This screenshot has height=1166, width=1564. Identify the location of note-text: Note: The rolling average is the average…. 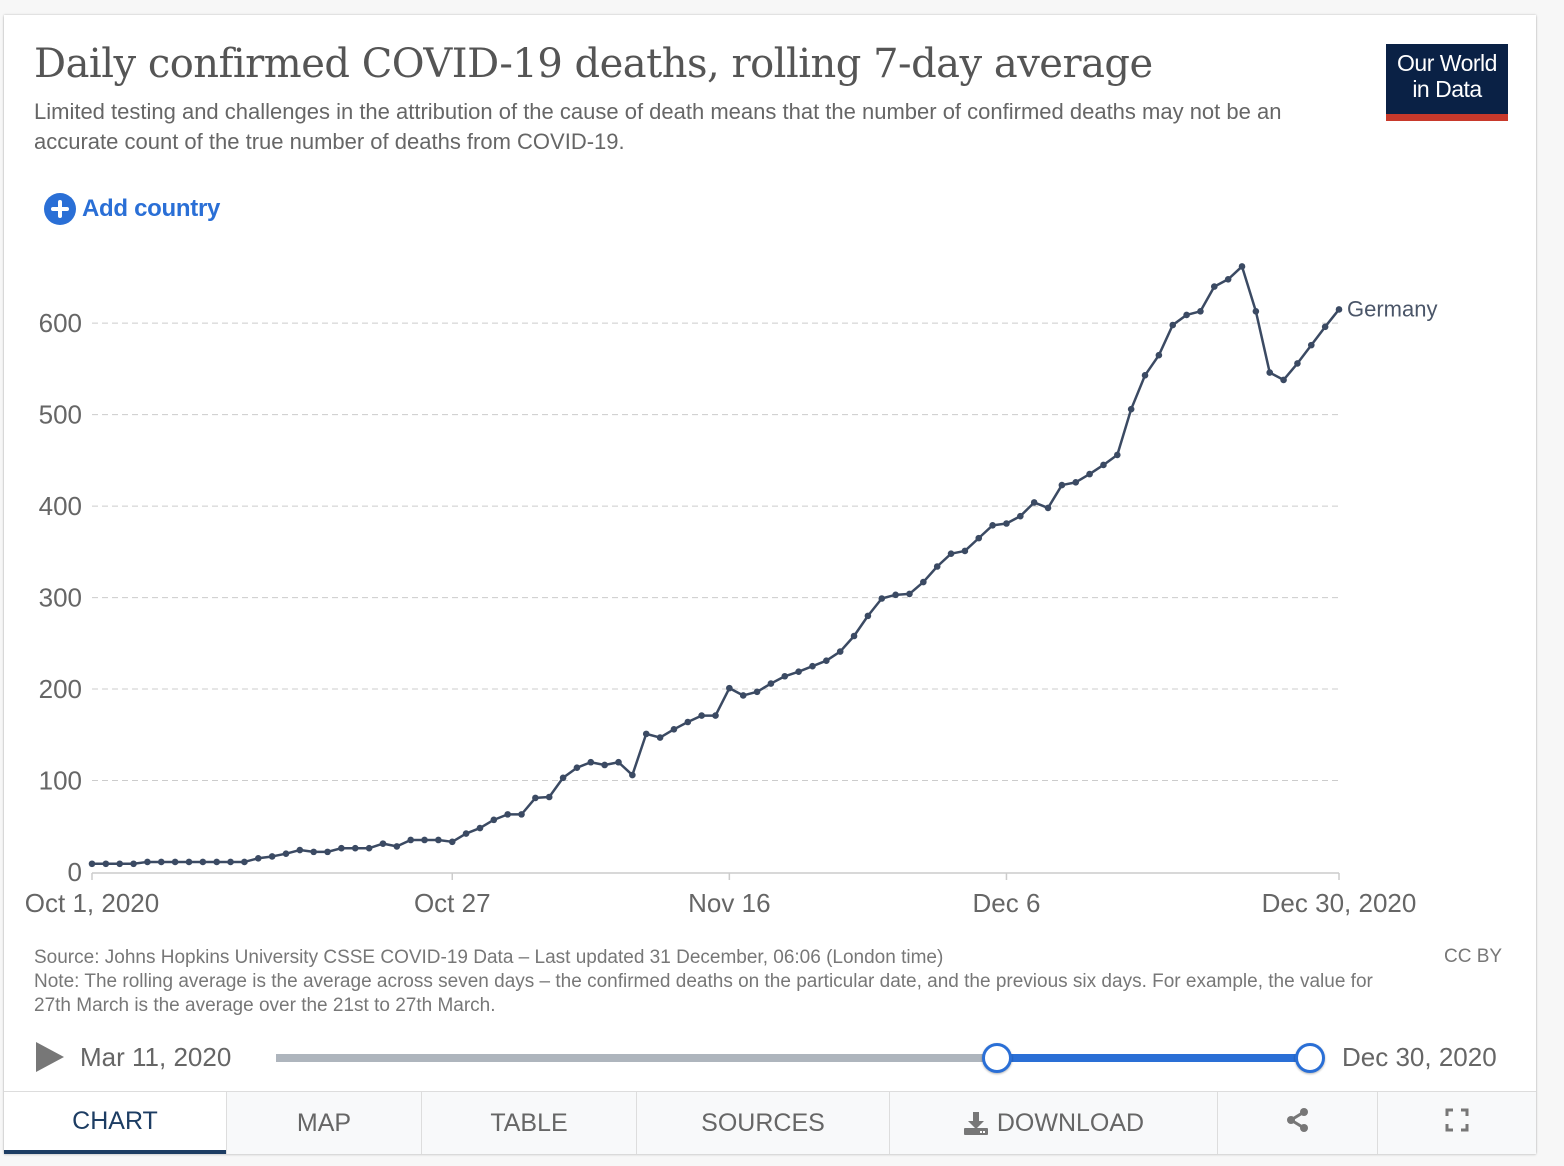
(703, 993).